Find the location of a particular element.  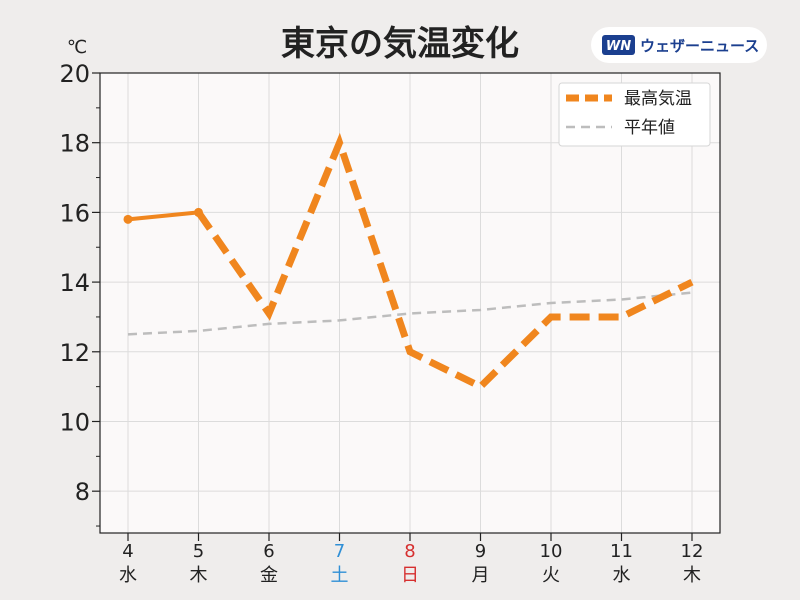

x-tick-day: 5 is located at coordinates (198, 551).